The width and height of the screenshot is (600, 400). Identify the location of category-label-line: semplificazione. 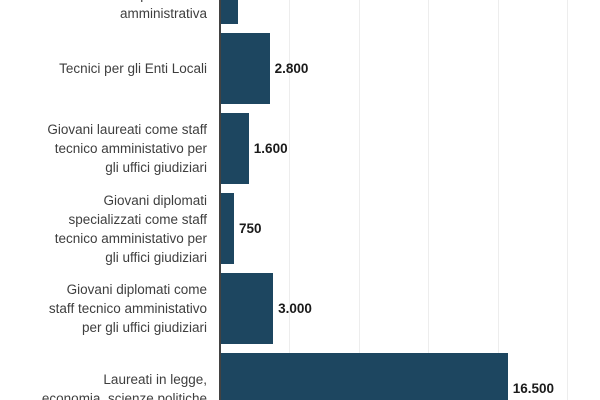
(103, 2).